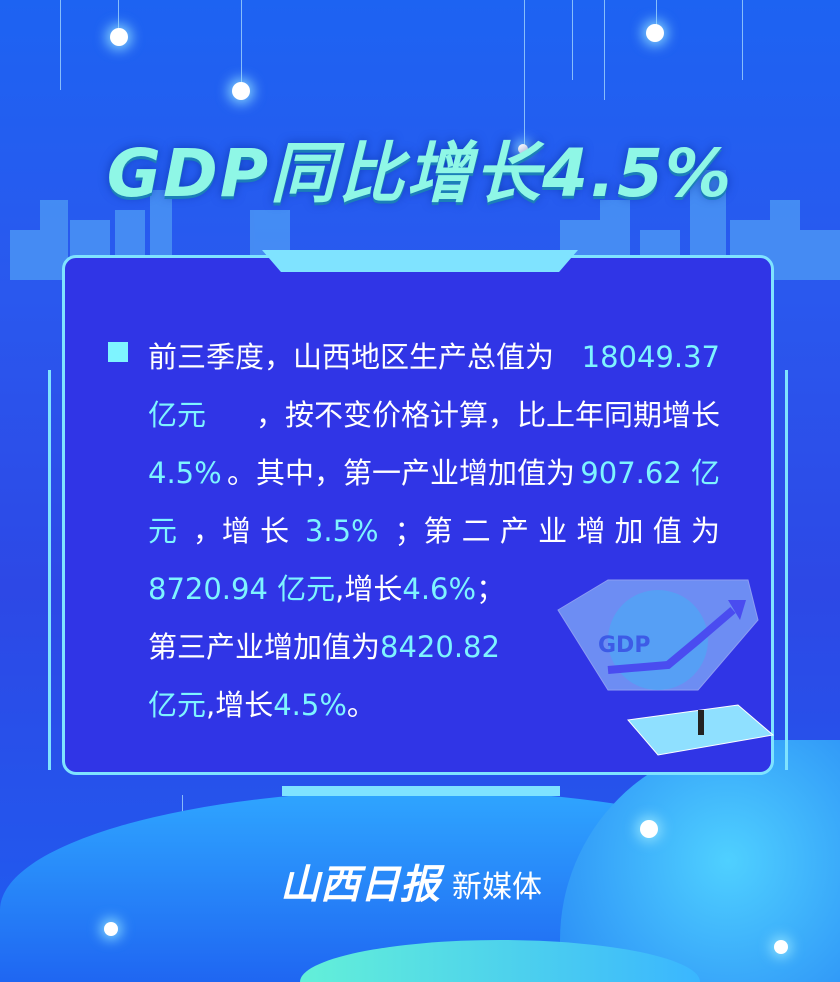 This screenshot has height=982, width=840. I want to click on gdp-label: GDP, so click(624, 645).